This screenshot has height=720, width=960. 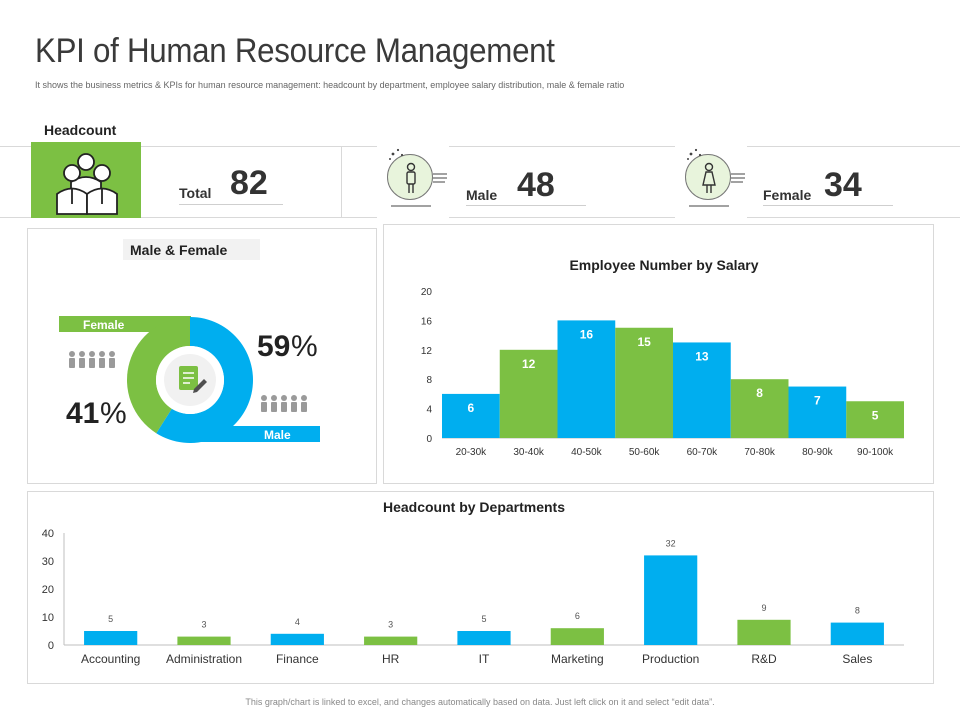 What do you see at coordinates (587, 452) in the screenshot?
I see `x-tick-label: 40-50k` at bounding box center [587, 452].